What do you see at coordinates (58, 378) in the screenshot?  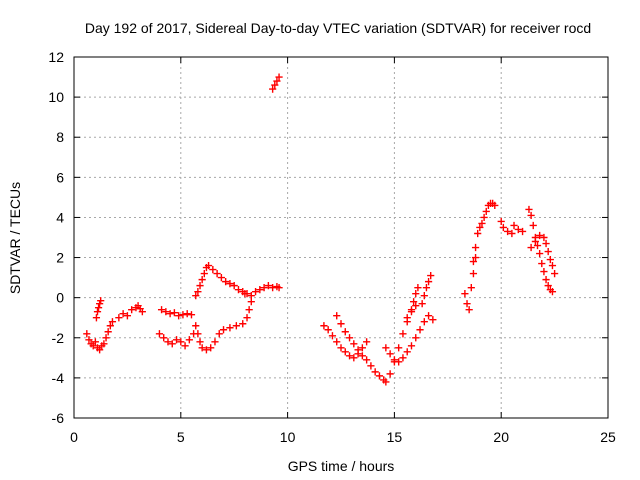 I see `y-tick-label: -4` at bounding box center [58, 378].